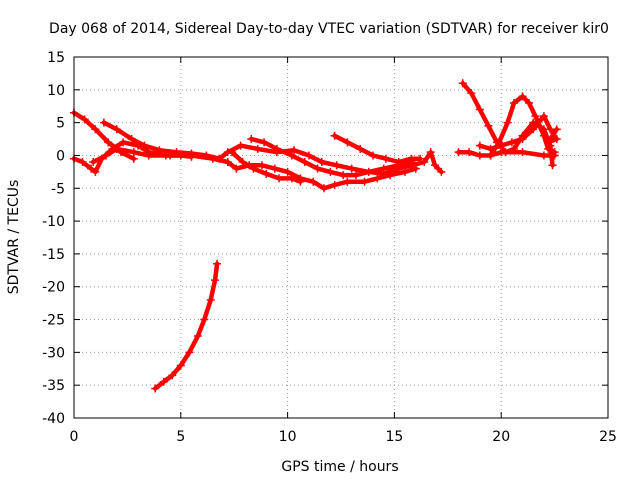 This screenshot has width=640, height=480. What do you see at coordinates (180, 437) in the screenshot?
I see `x-tick-label: 5` at bounding box center [180, 437].